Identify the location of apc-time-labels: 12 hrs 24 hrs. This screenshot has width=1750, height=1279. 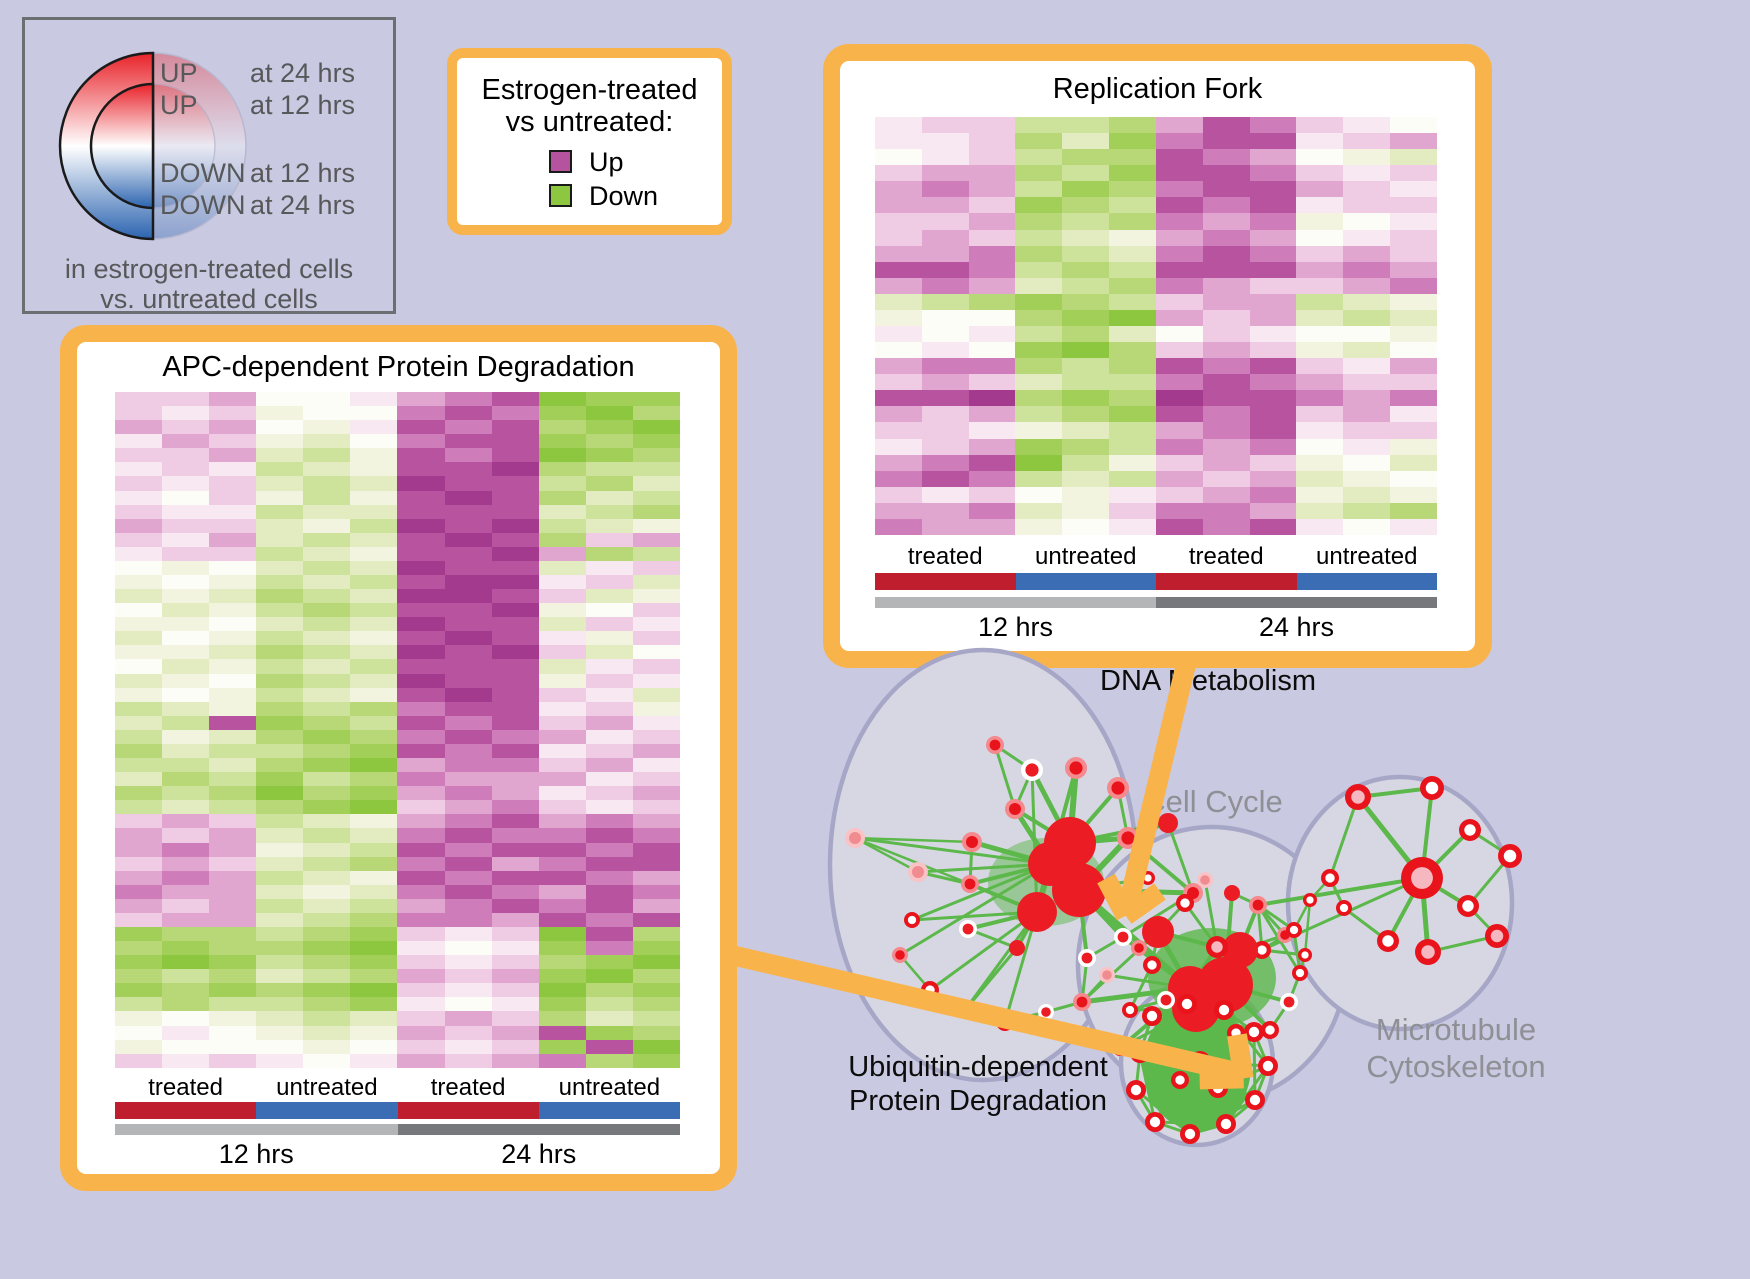
(397, 1154).